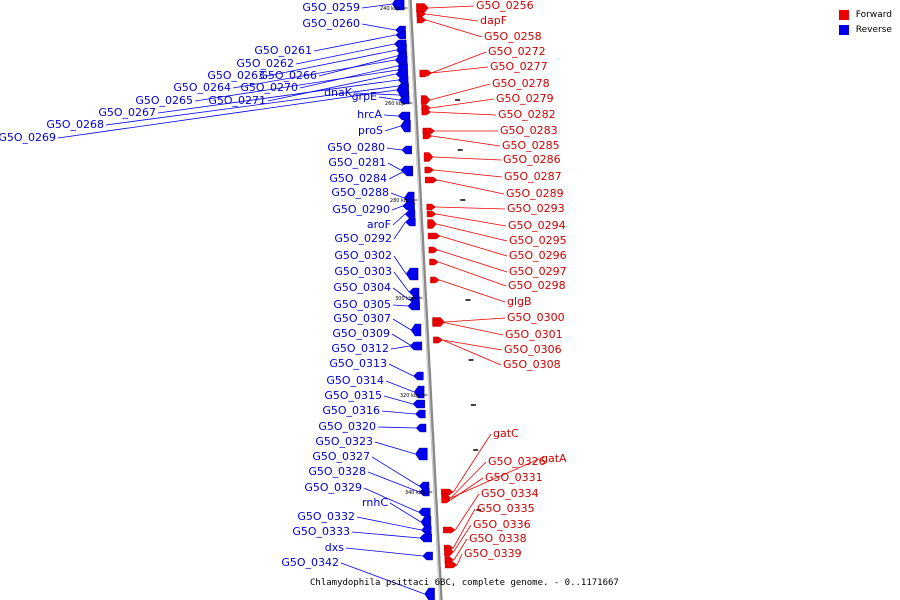 This screenshot has height=600, width=900. What do you see at coordinates (554, 458) in the screenshot?
I see `forward-gene-label: gatA` at bounding box center [554, 458].